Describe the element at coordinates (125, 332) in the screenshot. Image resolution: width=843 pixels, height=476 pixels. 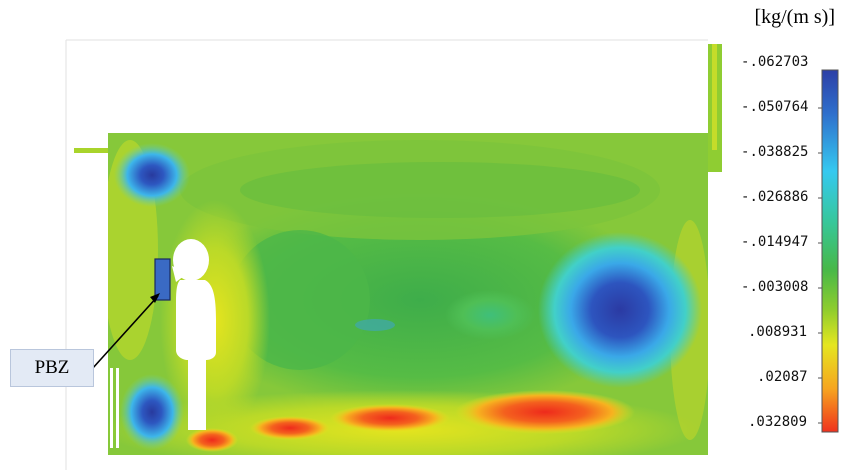
I see `pbz-leader-line` at that location.